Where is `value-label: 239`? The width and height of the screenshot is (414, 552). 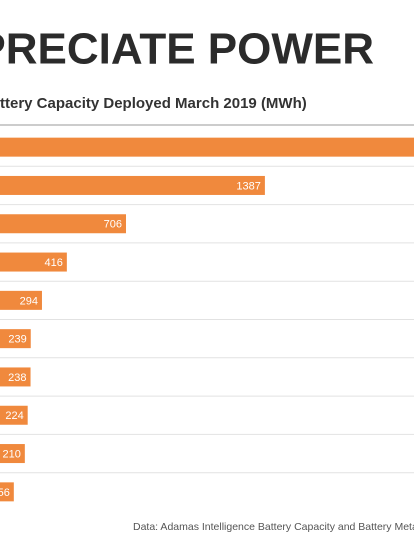
value-label: 239 is located at coordinates (17, 340).